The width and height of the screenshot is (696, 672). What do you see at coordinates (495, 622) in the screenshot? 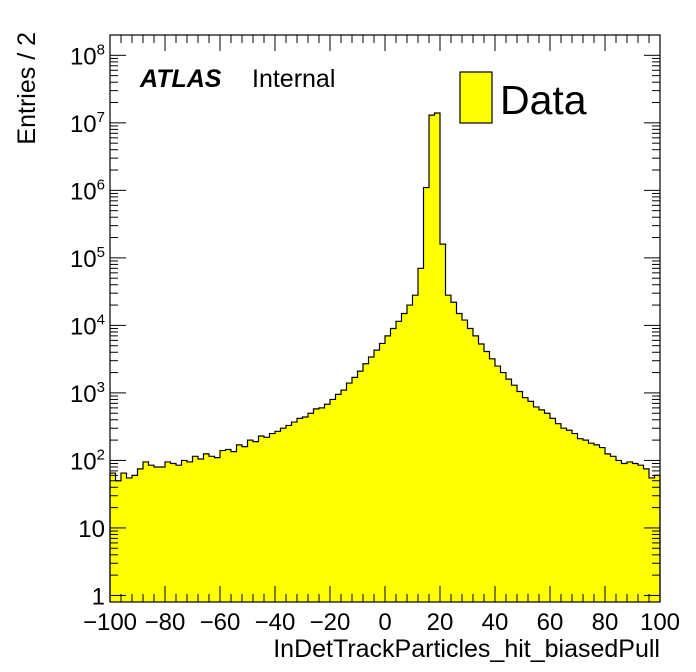
I see `x-tick-label: 40` at bounding box center [495, 622].